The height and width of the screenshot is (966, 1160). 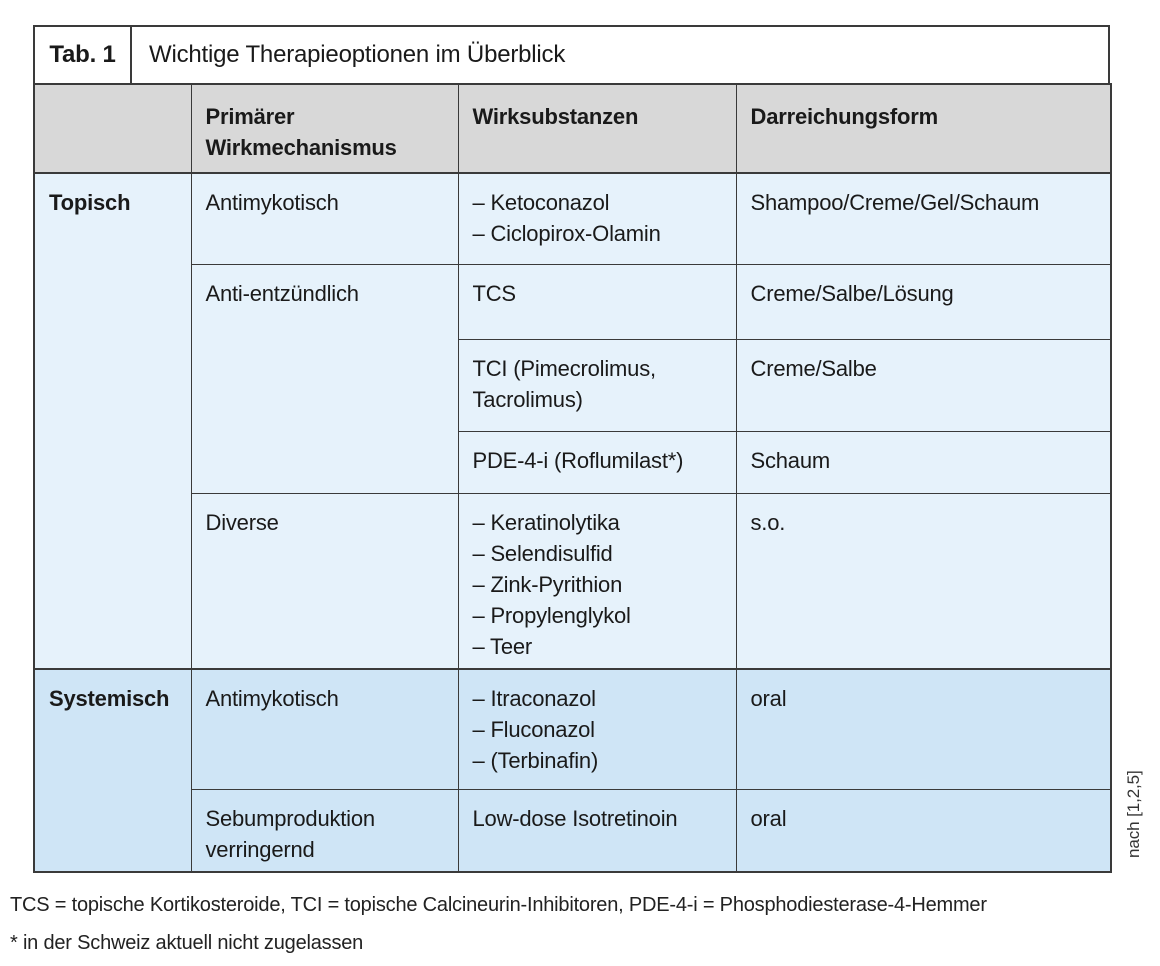 What do you see at coordinates (541, 202) in the screenshot?
I see `substance-line: – Ketoconazol` at bounding box center [541, 202].